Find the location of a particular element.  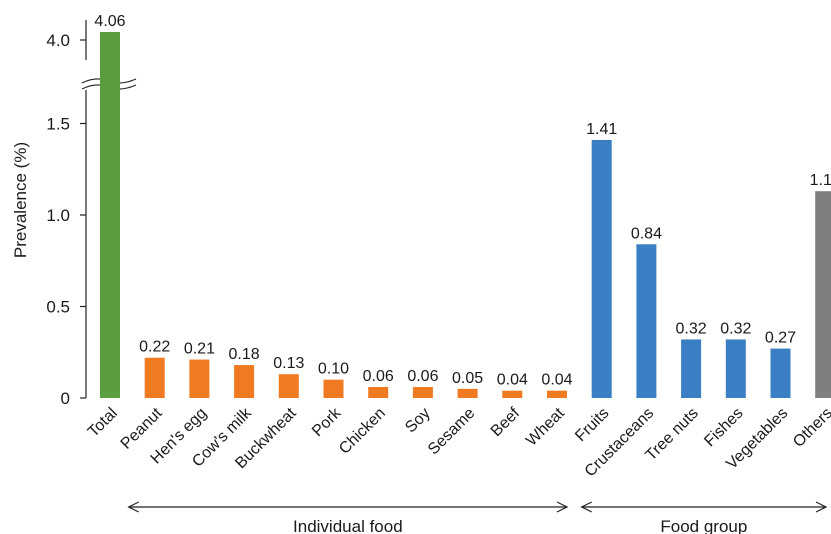

y-ticks: 0 0.5 1.0 1.5 4.0 is located at coordinates (66, 219).